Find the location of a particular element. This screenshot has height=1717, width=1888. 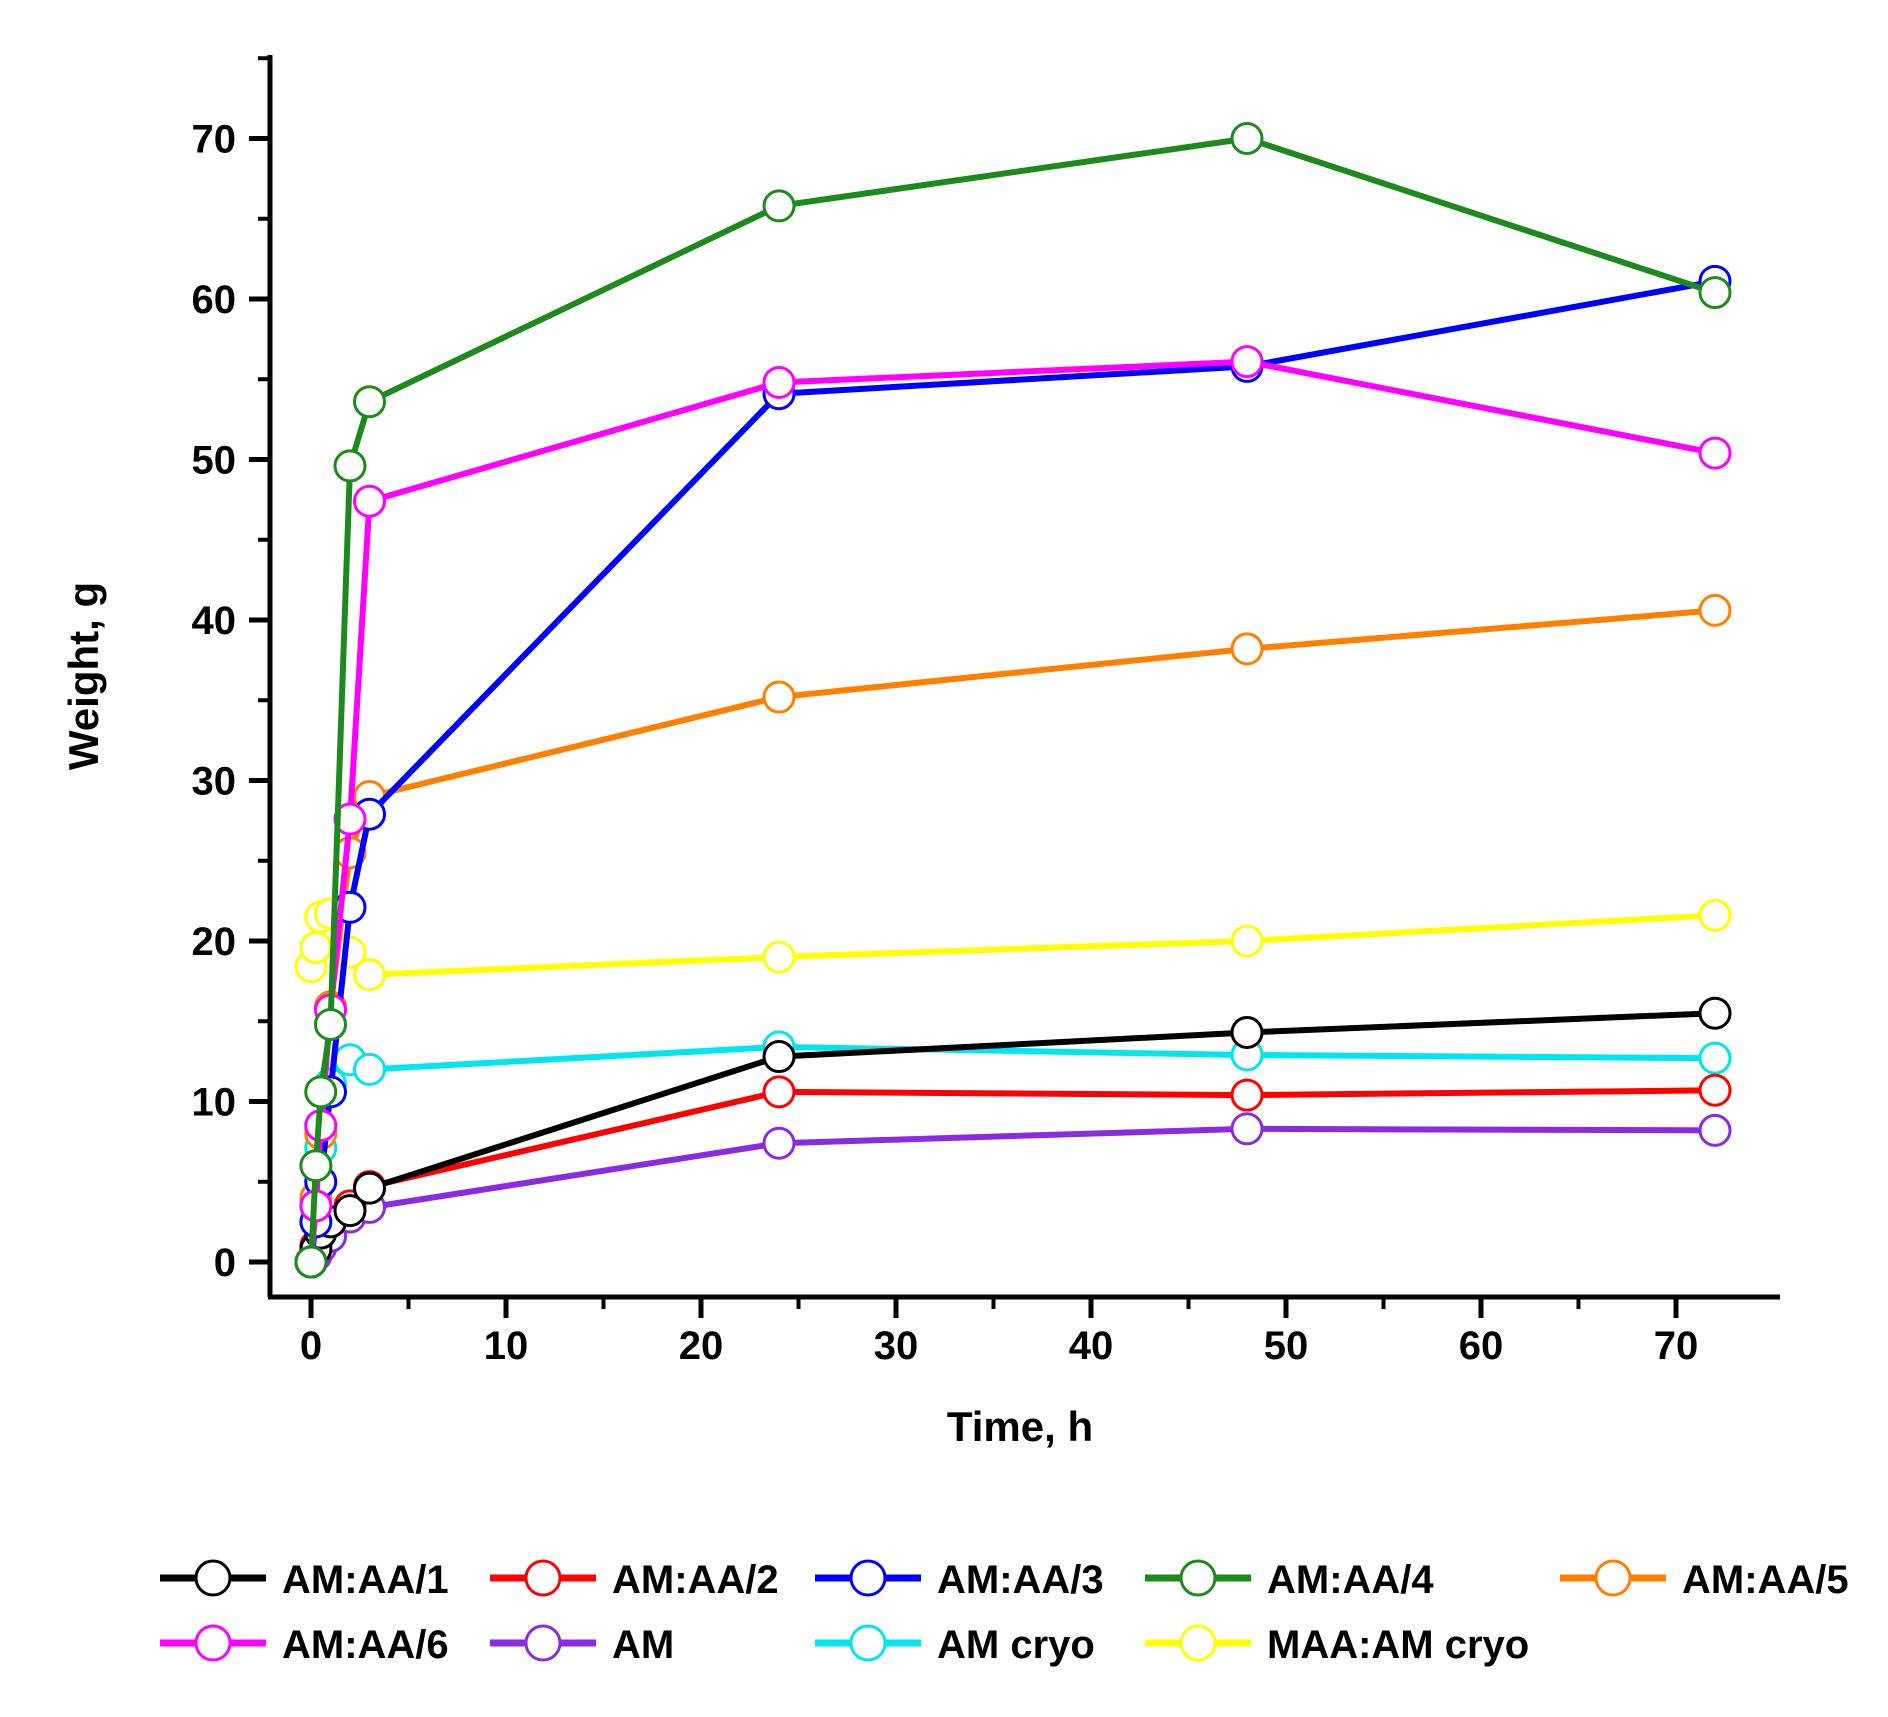

legend-item-am-aa-5: AM:AA/5 is located at coordinates (1704, 1580).